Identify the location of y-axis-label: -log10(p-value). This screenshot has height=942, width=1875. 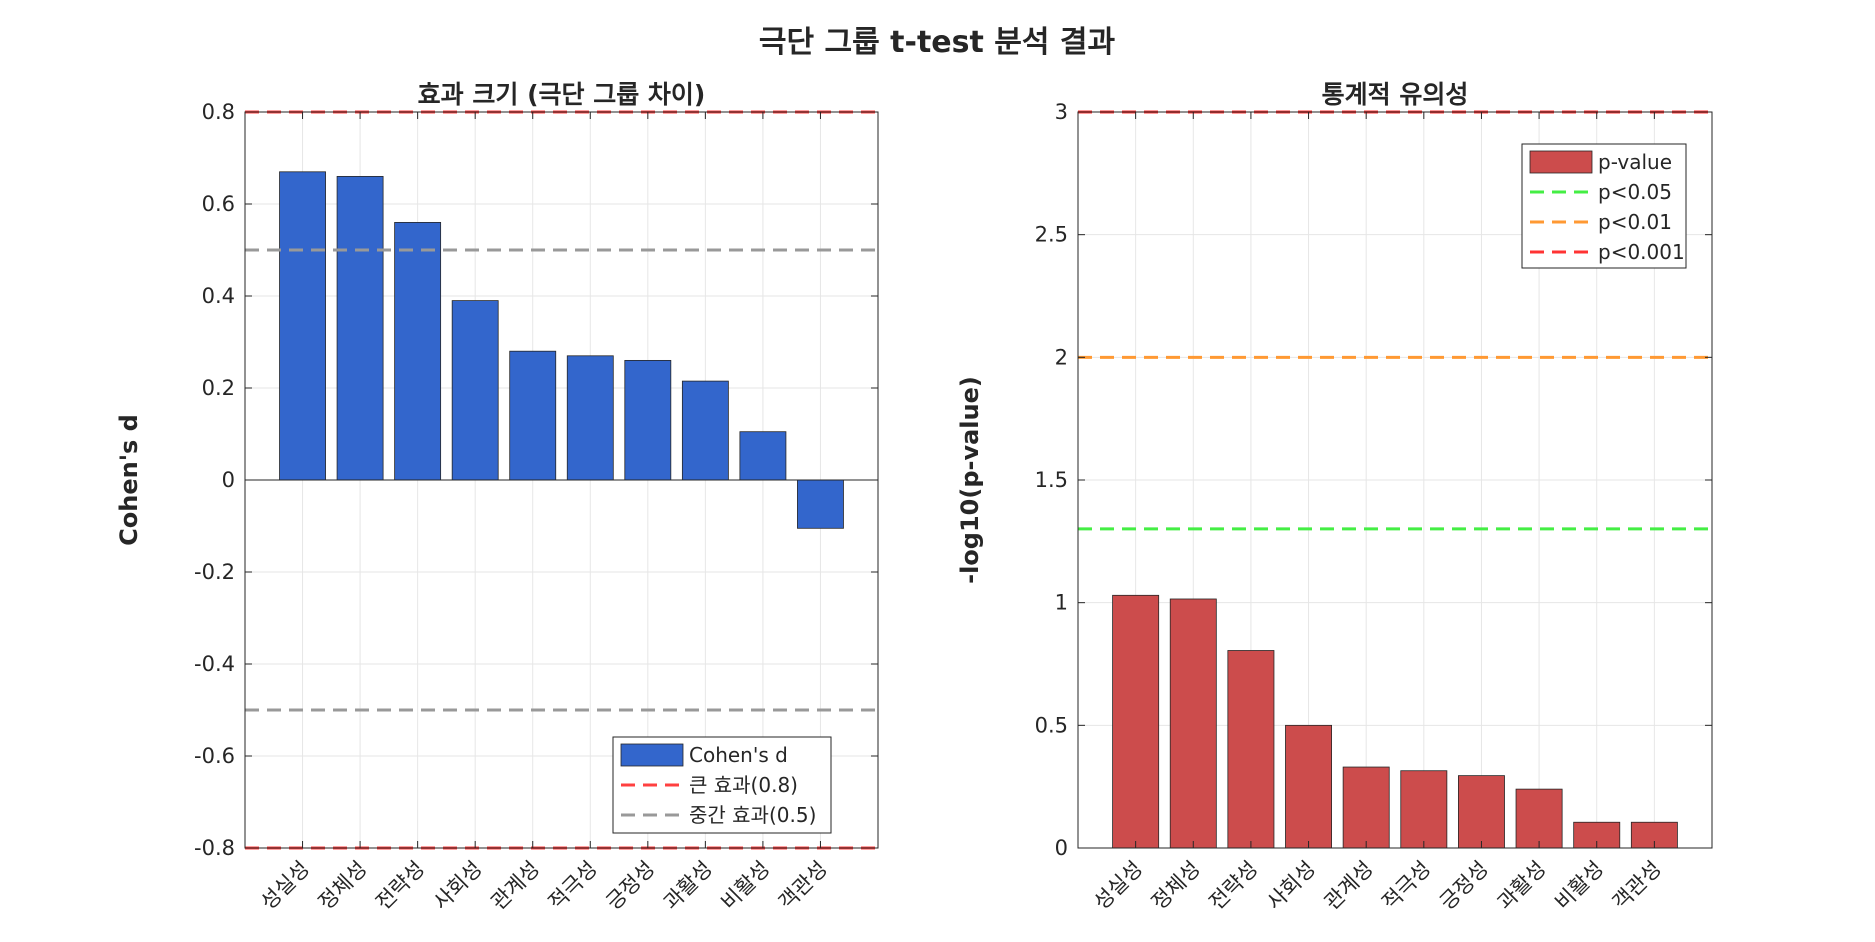
(970, 480).